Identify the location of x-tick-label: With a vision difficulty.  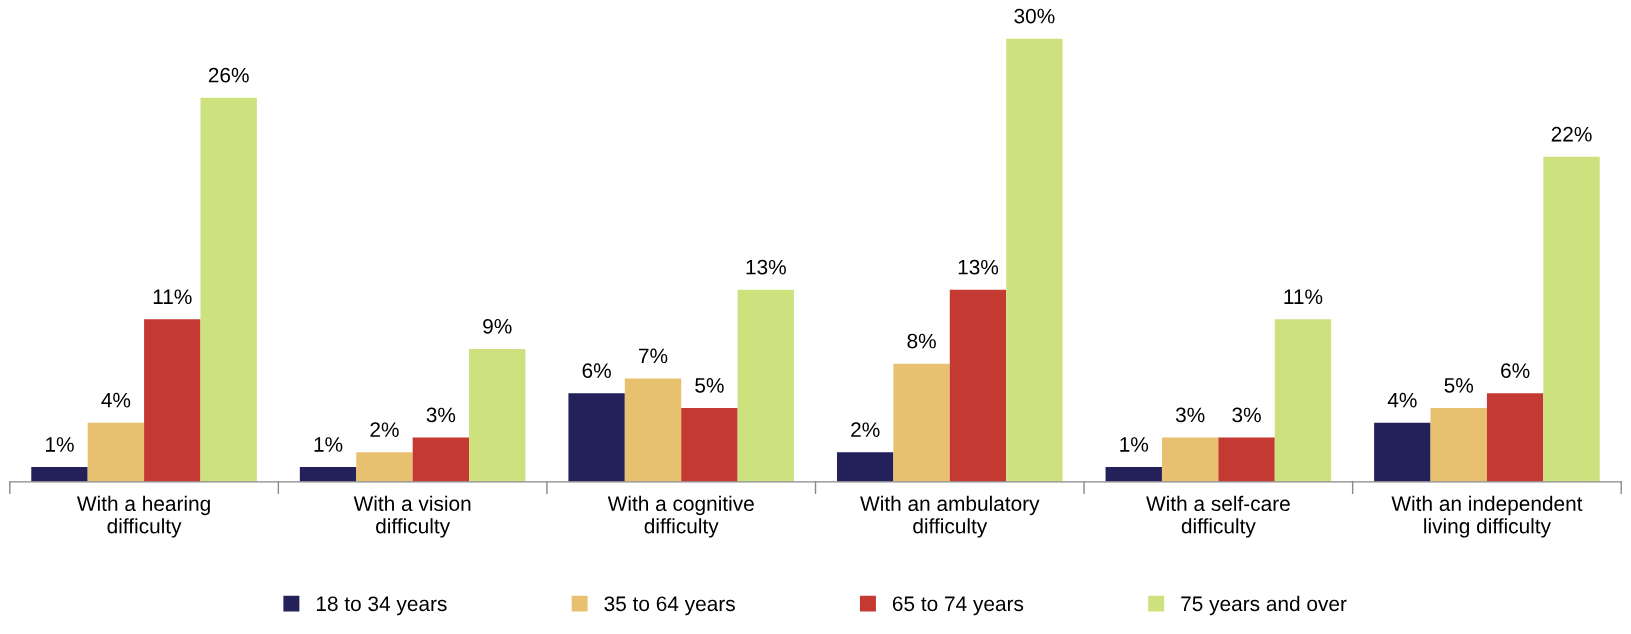
(412, 516).